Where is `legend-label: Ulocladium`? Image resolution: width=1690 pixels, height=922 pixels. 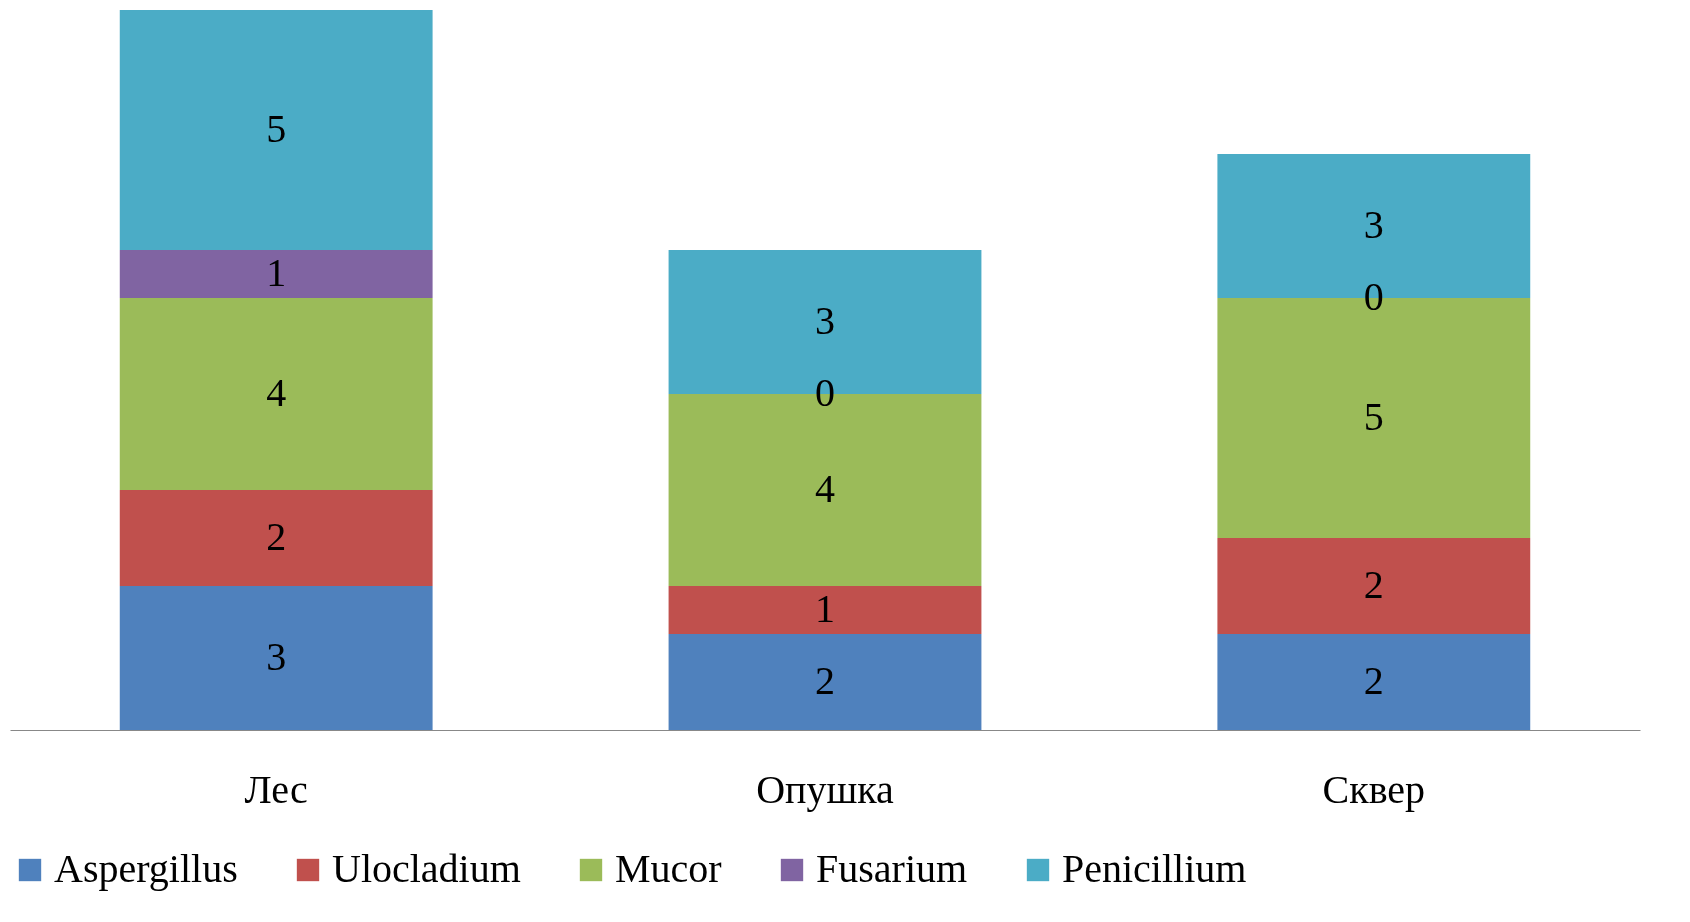
legend-label: Ulocladium is located at coordinates (426, 868).